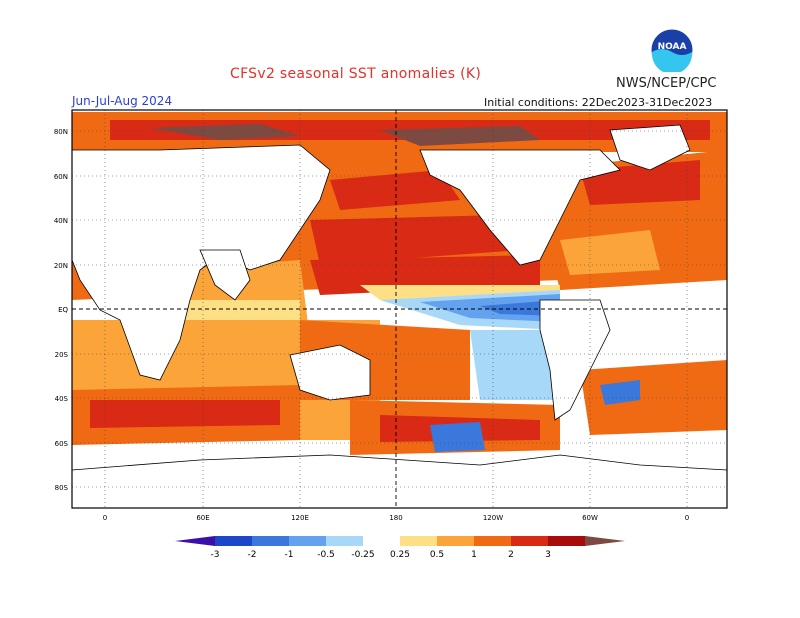  What do you see at coordinates (252, 555) in the screenshot?
I see `legend-tick-label: -2` at bounding box center [252, 555].